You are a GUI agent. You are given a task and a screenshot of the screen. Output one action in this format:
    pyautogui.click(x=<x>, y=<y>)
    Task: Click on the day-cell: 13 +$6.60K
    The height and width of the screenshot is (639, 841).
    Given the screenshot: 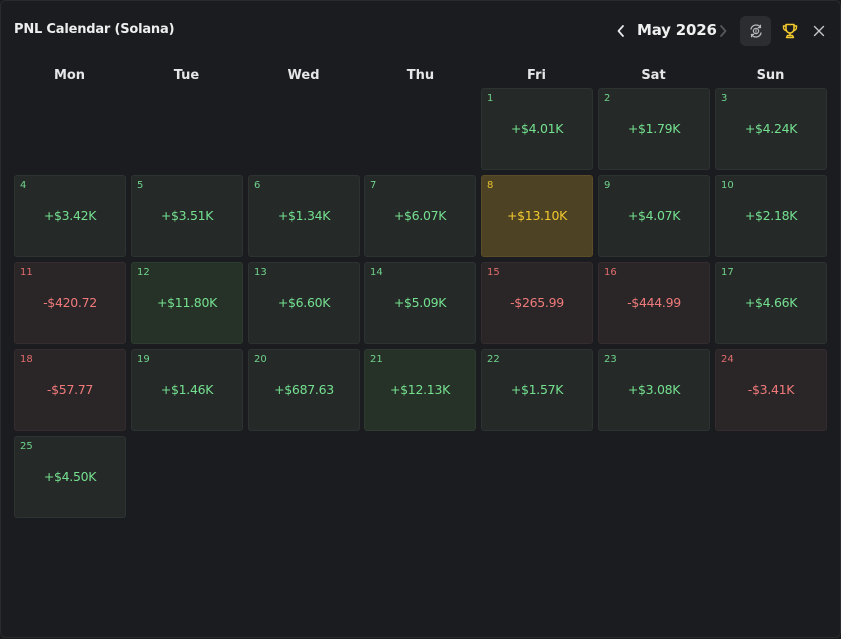 What is the action you would take?
    pyautogui.click(x=304, y=303)
    